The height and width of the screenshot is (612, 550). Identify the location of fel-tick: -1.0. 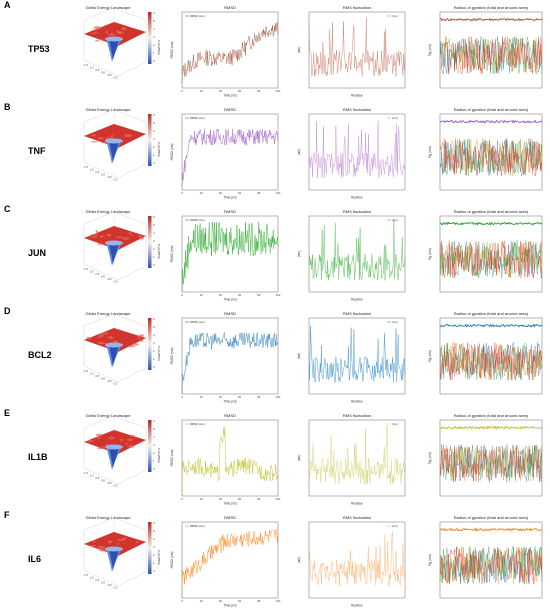
(115, 384).